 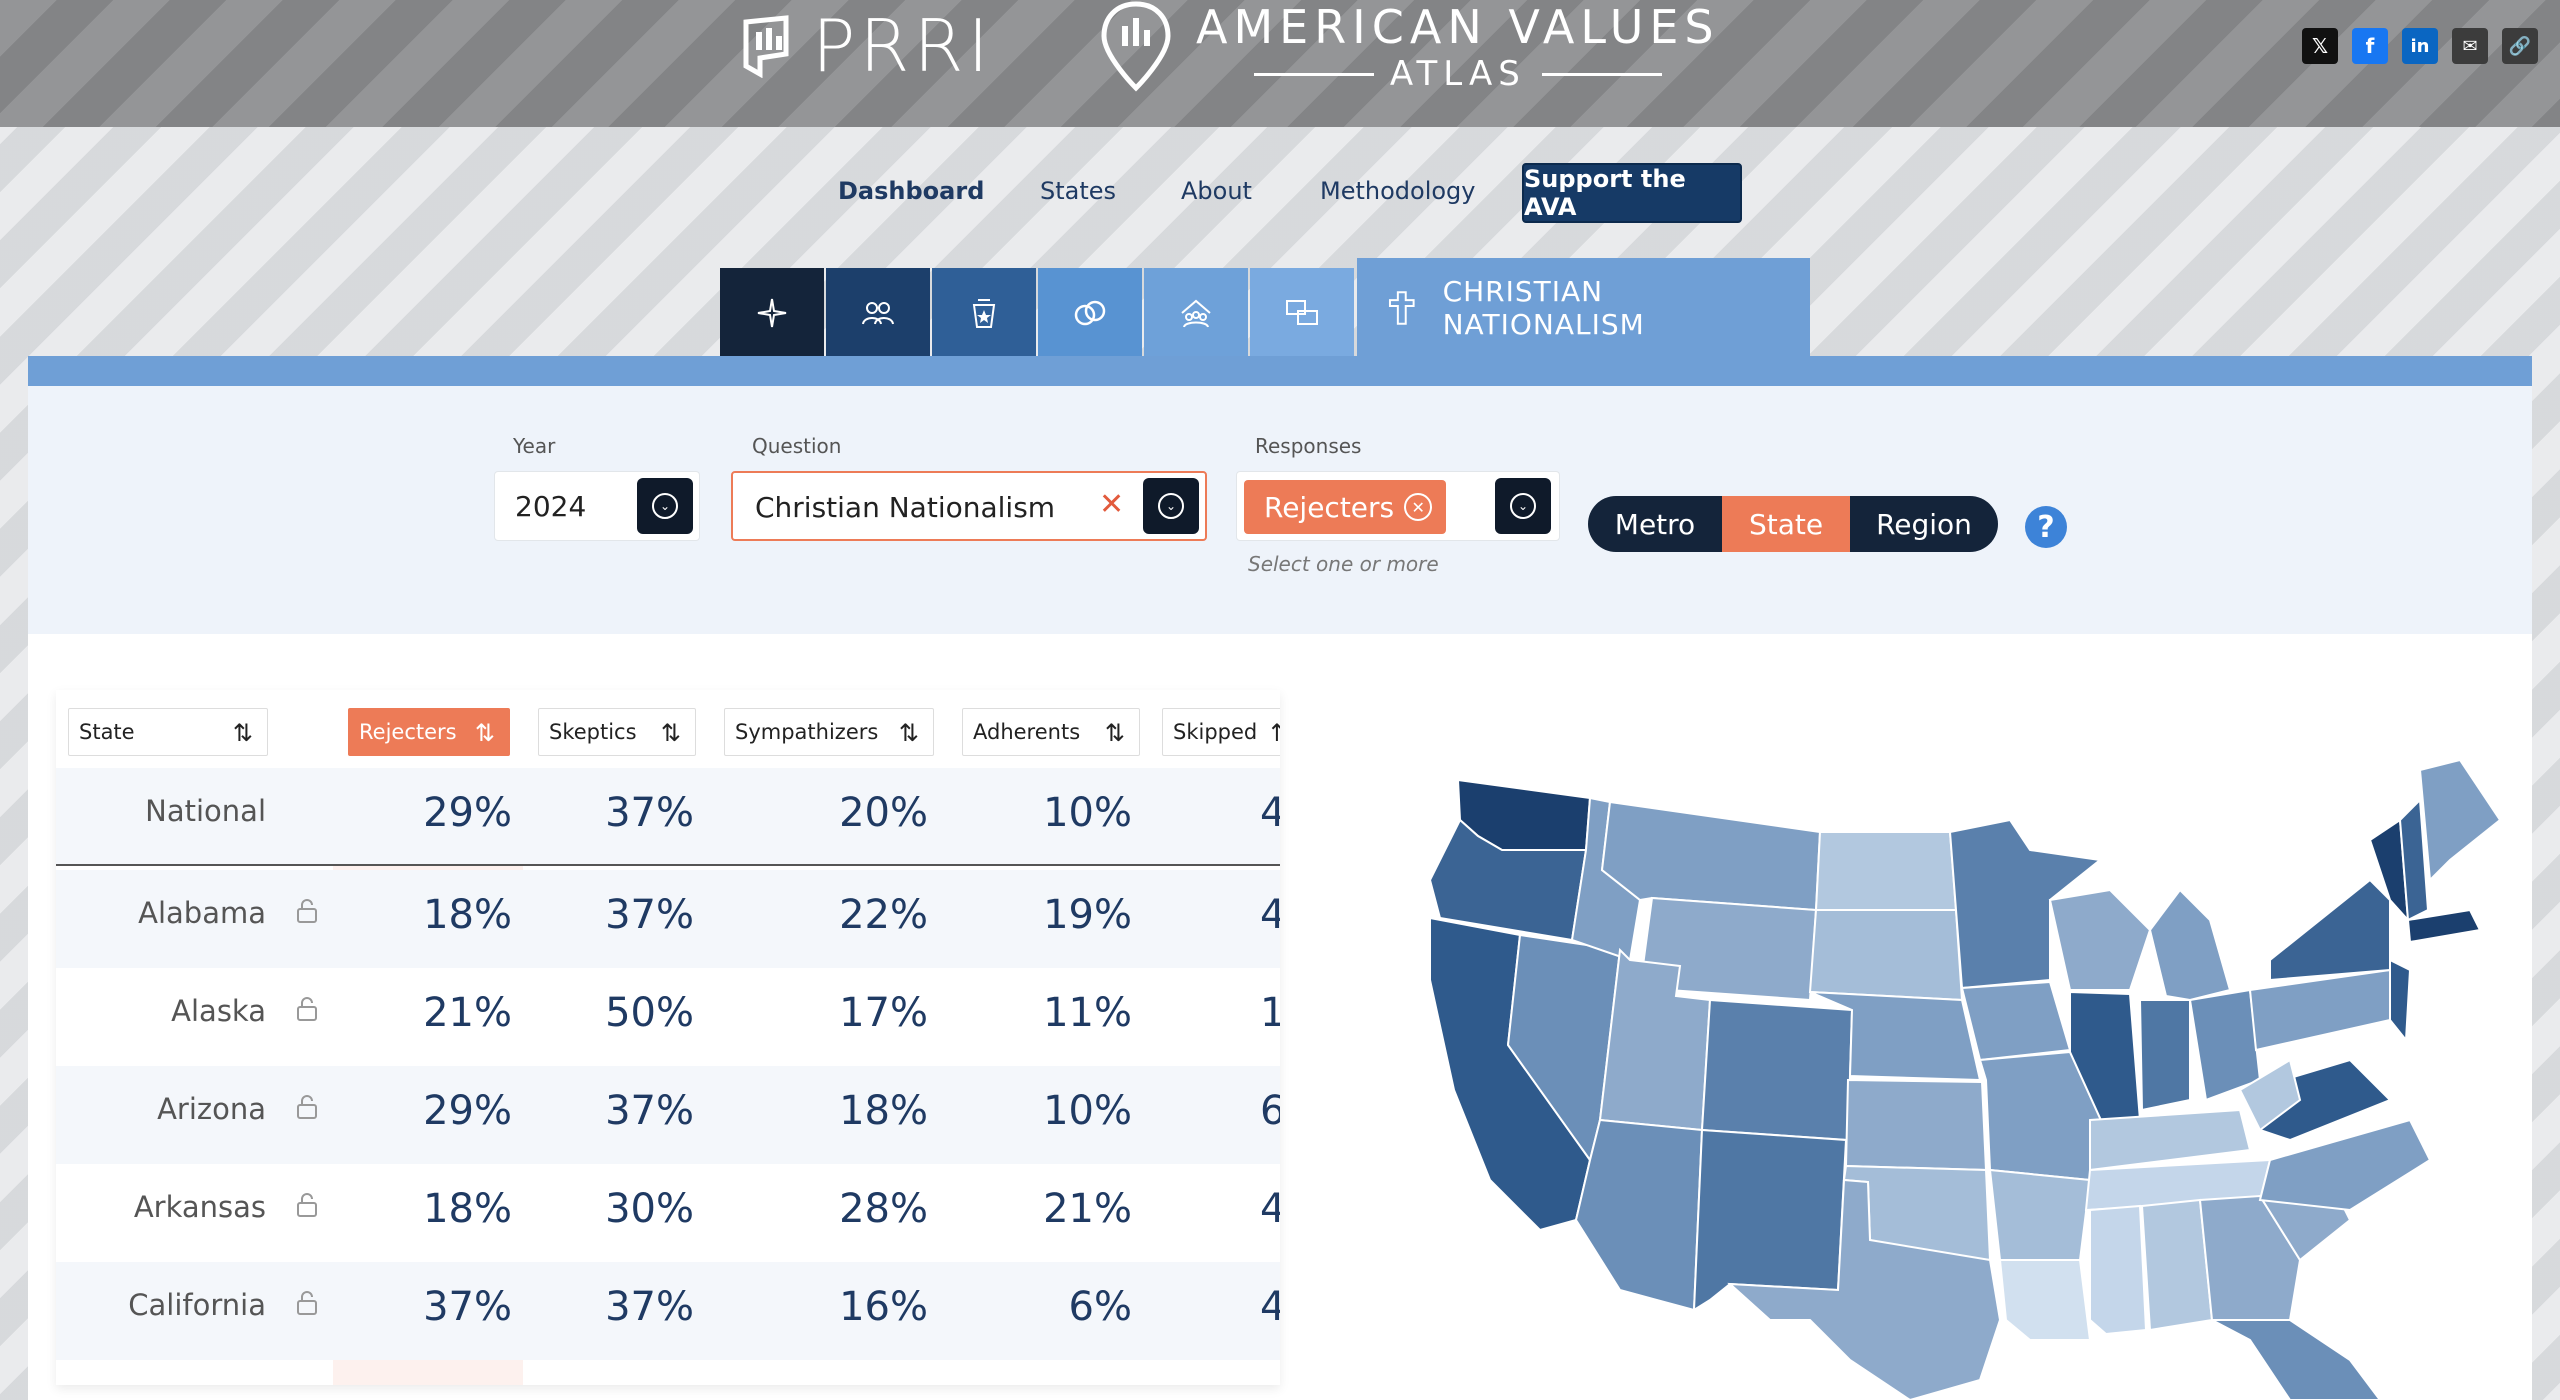 I want to click on year-dropdown-button: ⌄, so click(x=665, y=506).